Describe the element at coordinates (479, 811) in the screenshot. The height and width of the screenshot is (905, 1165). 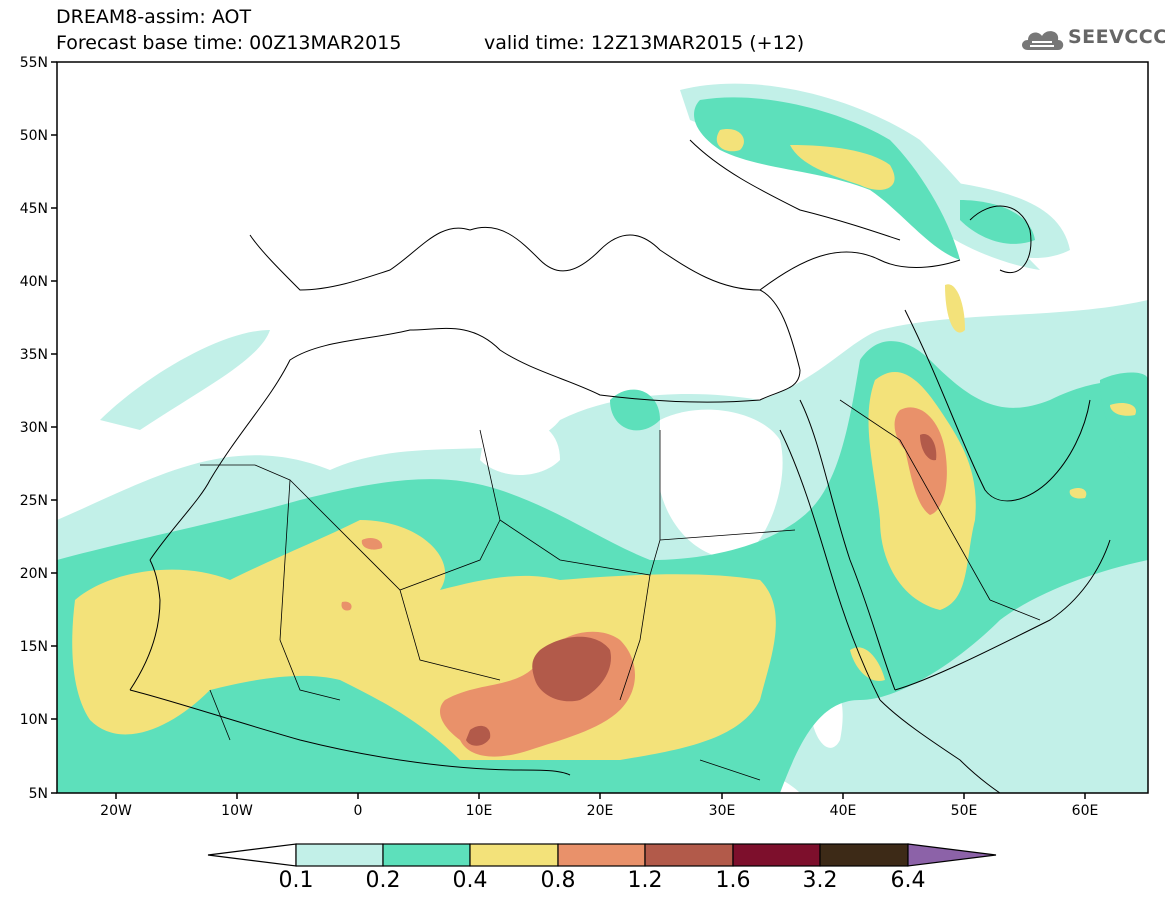
I see `lon-label: 10E` at that location.